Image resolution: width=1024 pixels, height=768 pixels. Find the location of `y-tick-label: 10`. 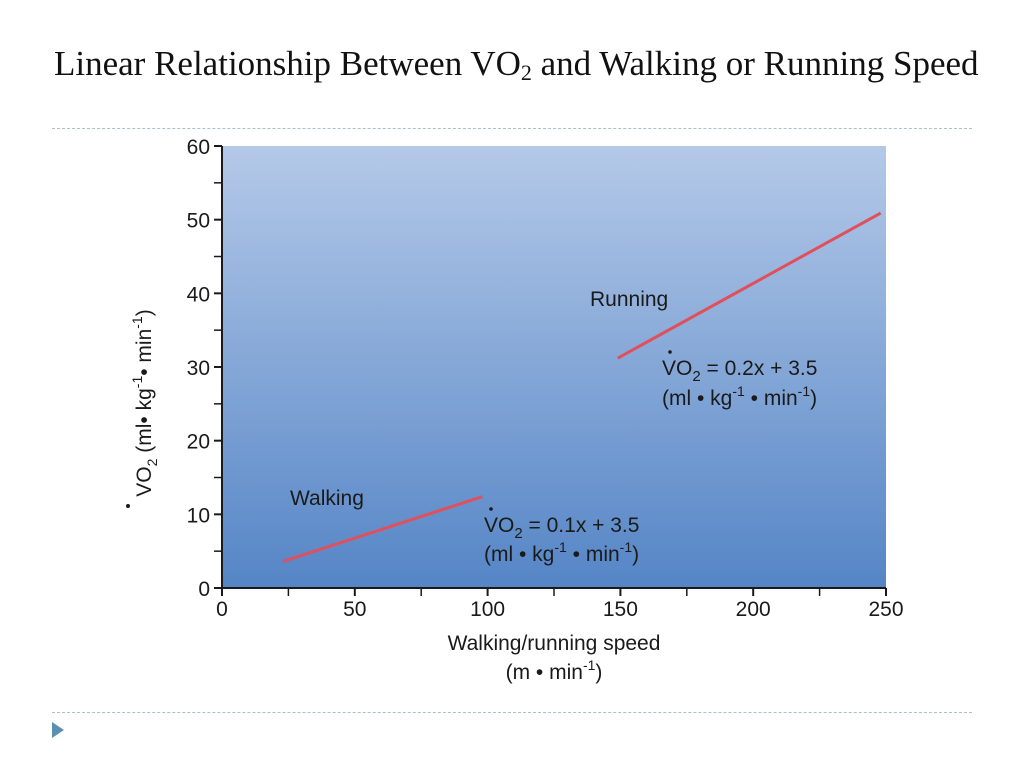

y-tick-label: 10 is located at coordinates (198, 515).